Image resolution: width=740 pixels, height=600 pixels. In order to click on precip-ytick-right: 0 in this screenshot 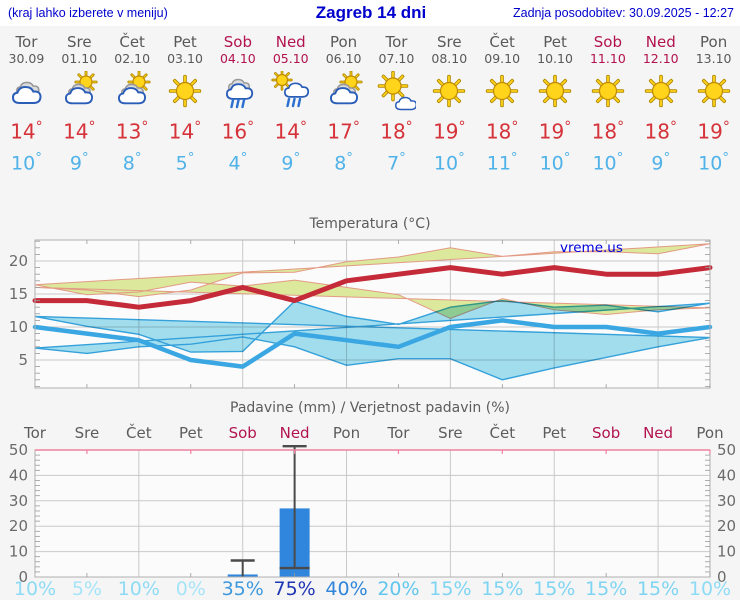, I will do `click(722, 577)`.